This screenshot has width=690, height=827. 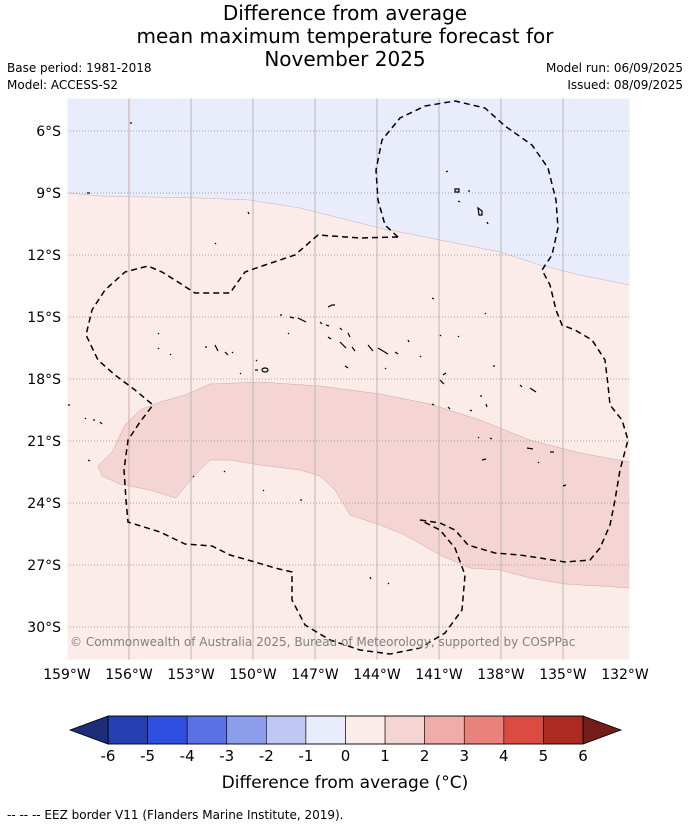 I want to click on lon-label: 147°W, so click(x=315, y=675).